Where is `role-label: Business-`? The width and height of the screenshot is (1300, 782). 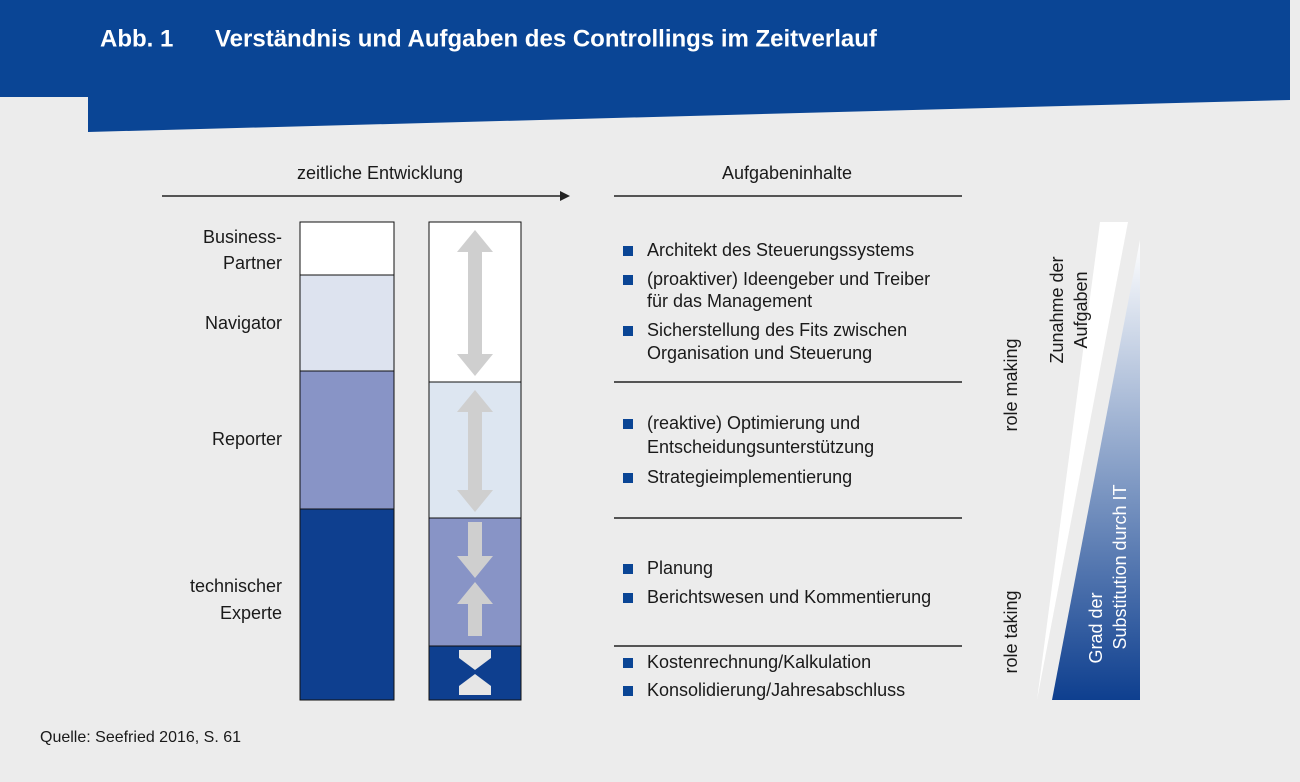
role-label: Business- is located at coordinates (242, 237).